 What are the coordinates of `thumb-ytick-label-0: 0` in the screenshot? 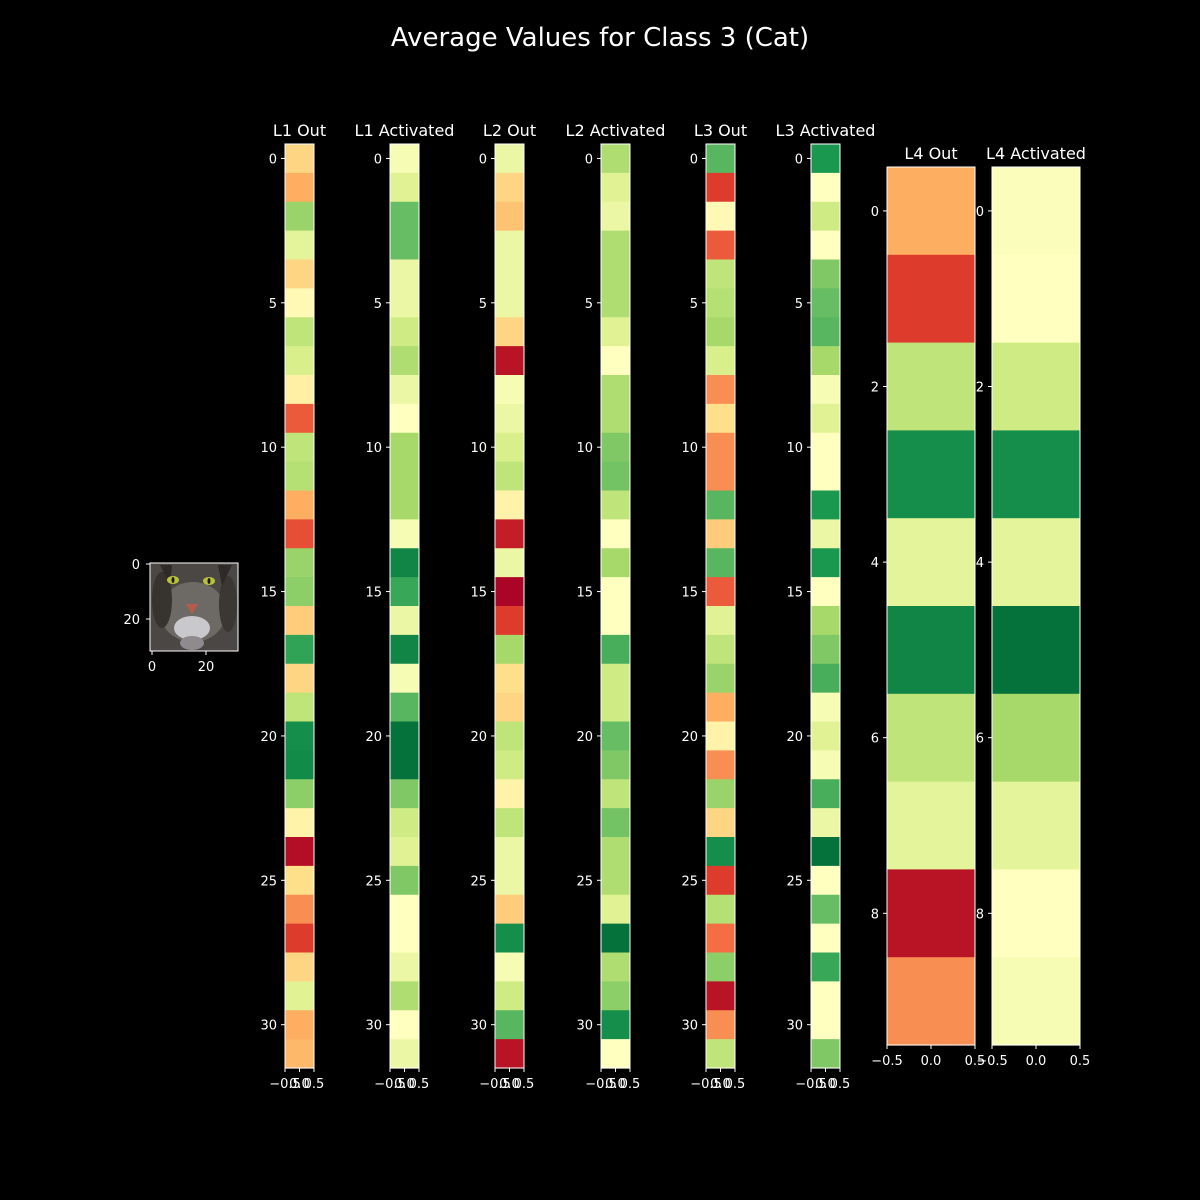 It's located at (136, 565).